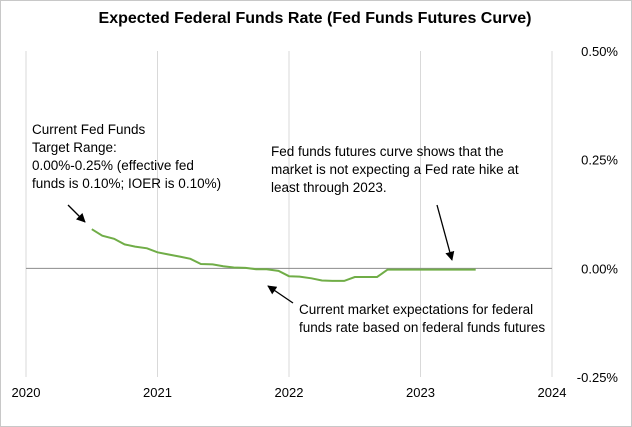  I want to click on annotation-line: Fed funds futures curve shows that the, so click(387, 151).